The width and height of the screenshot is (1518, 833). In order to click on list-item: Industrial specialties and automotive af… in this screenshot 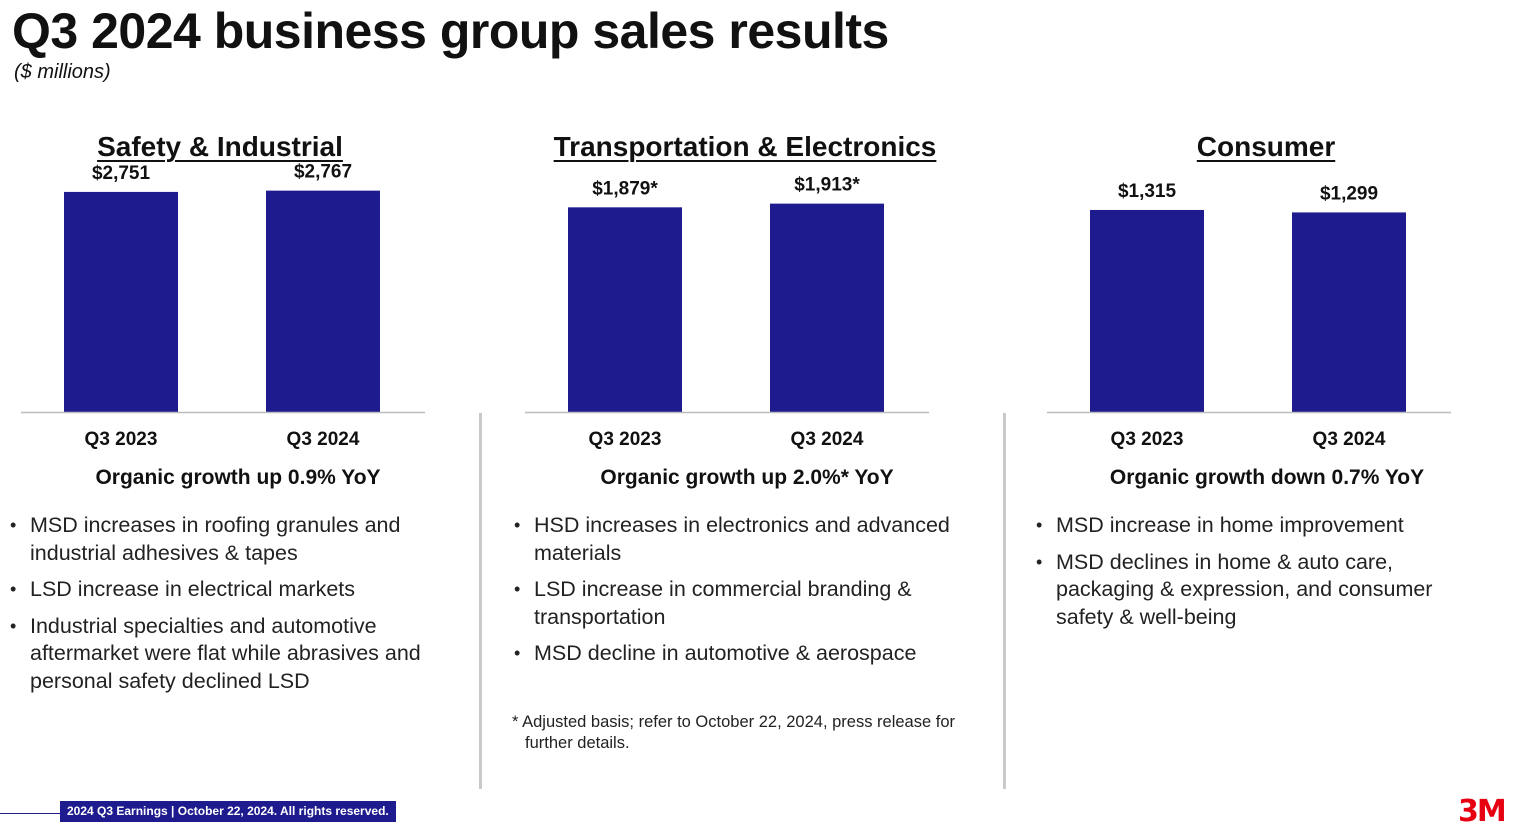, I will do `click(233, 654)`.